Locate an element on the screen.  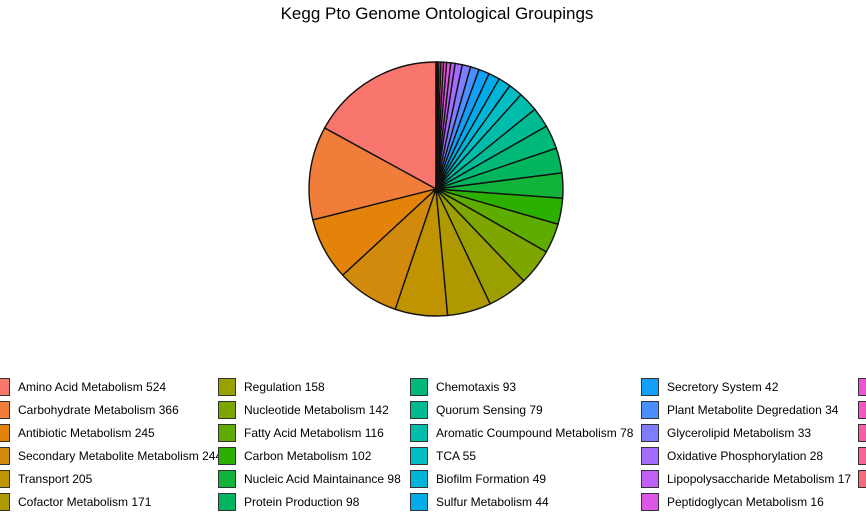
legend-item: Oxidative Phosphorylation 28 is located at coordinates (732, 456).